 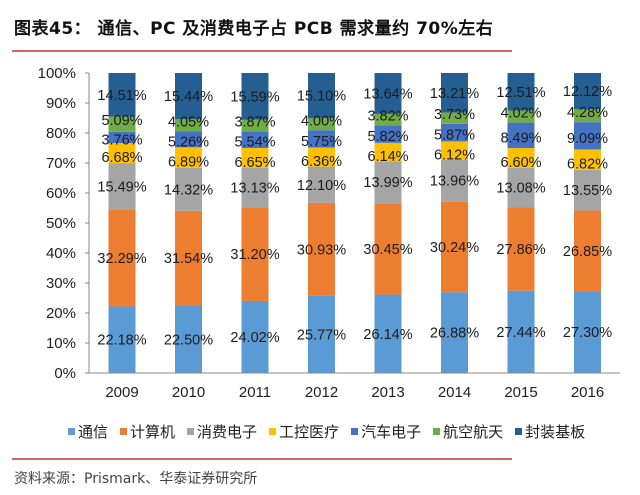 I want to click on data-label: 6.36%, so click(x=321, y=162).